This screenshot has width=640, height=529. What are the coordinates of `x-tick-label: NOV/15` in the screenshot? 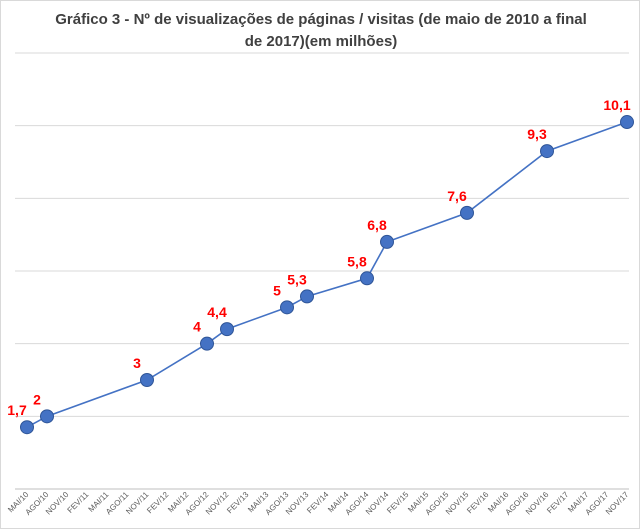 It's located at (457, 503).